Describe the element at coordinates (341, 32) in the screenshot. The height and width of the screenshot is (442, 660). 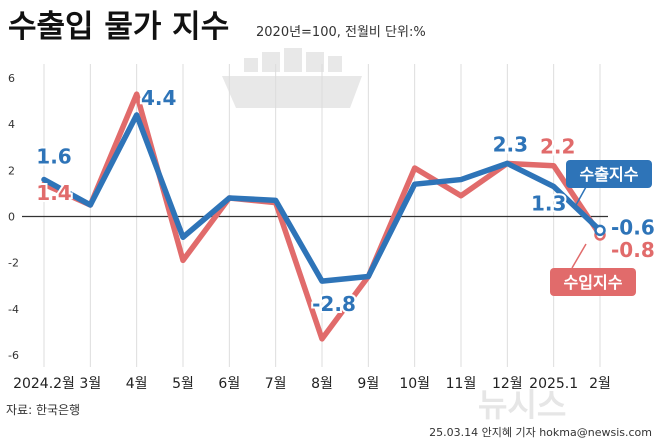
I see `chart-subtitle: 2020년=100, 전월비 단위:%` at that location.